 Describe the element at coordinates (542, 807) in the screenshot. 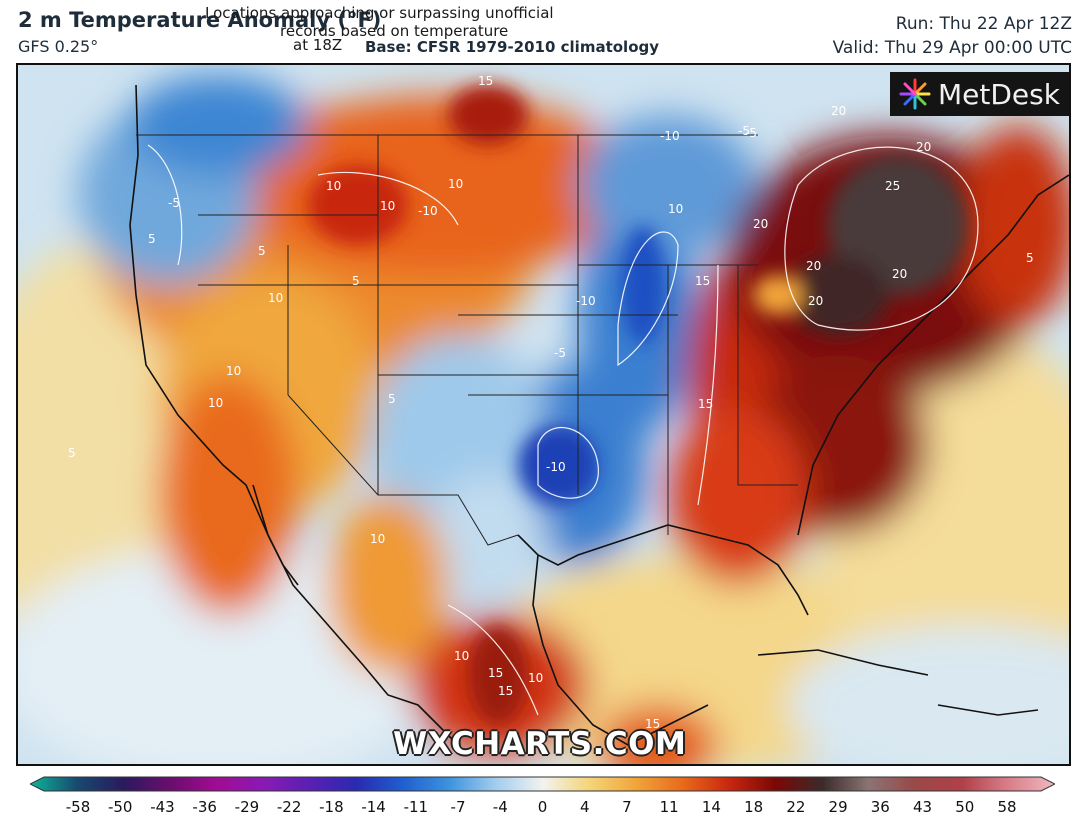

I see `legend-tick-label: 0` at that location.